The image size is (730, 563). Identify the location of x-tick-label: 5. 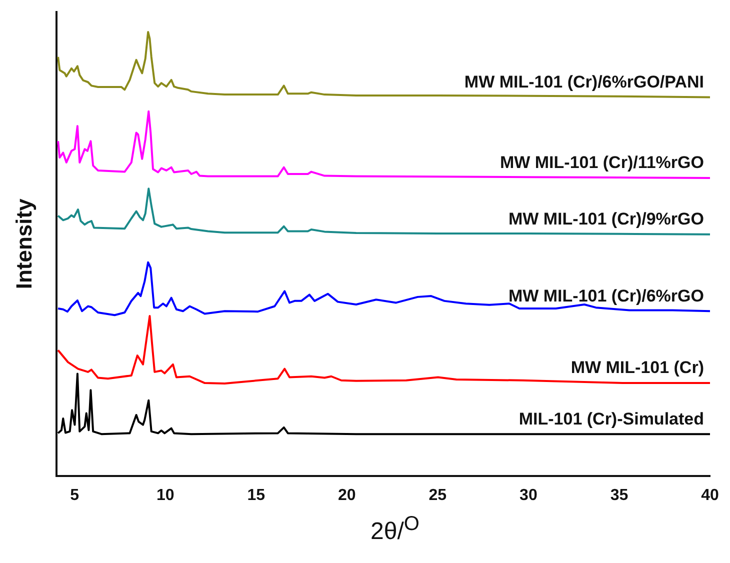
(75, 495).